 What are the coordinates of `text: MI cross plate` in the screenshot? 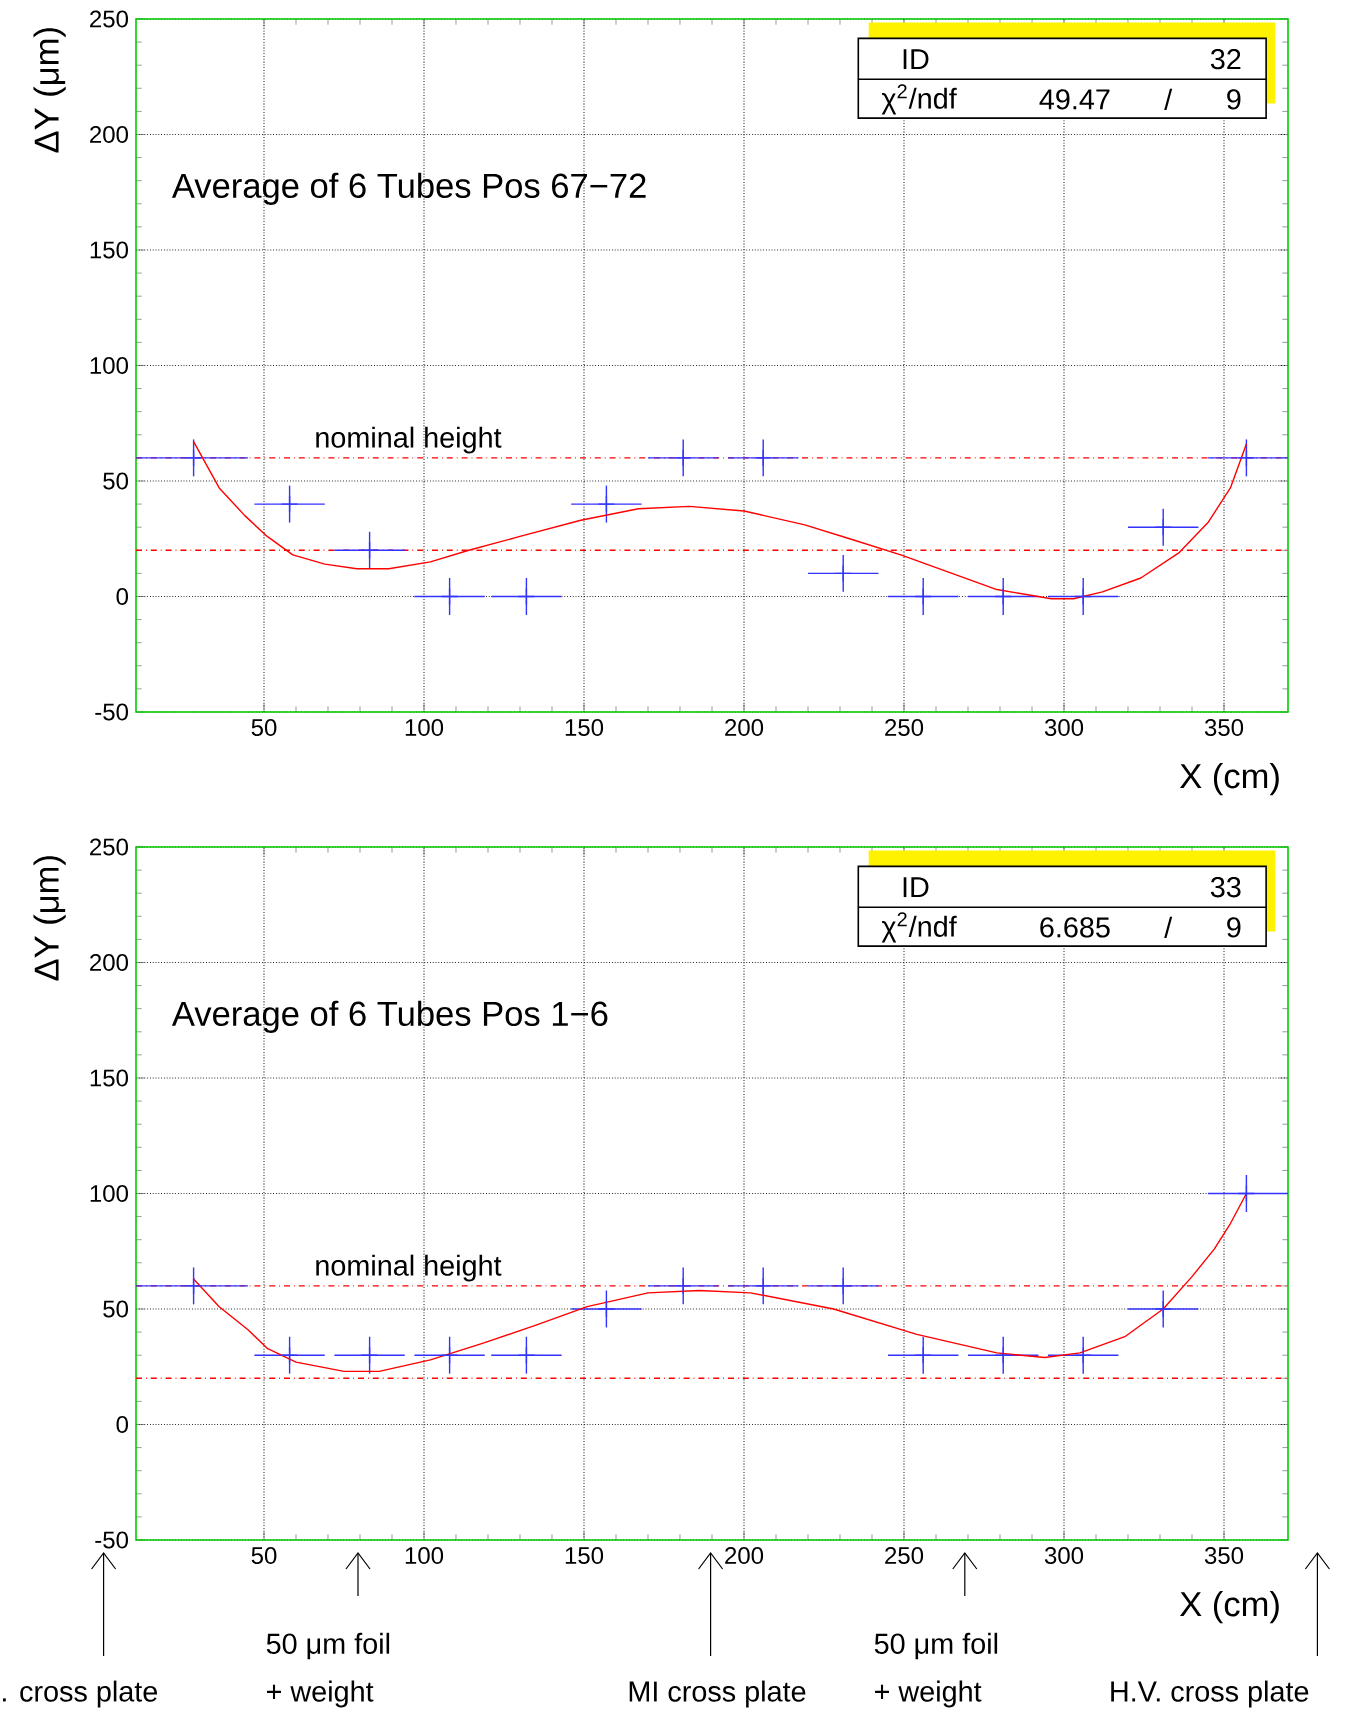 It's located at (717, 1694).